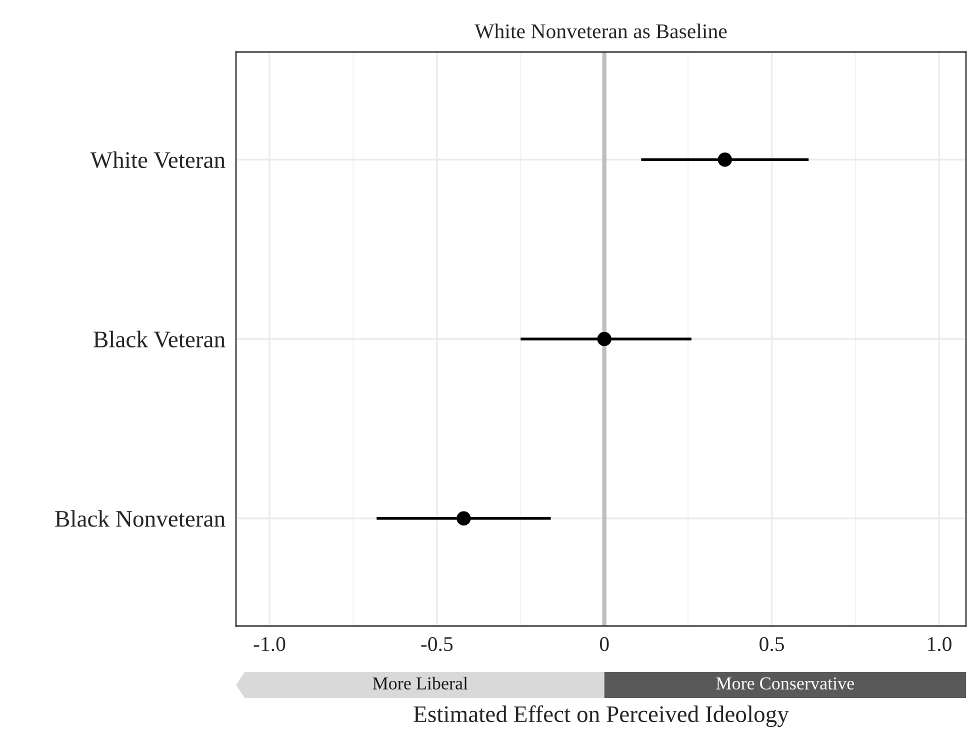 Image resolution: width=967 pixels, height=738 pixels. I want to click on x-tick-label: -0.5, so click(437, 644).